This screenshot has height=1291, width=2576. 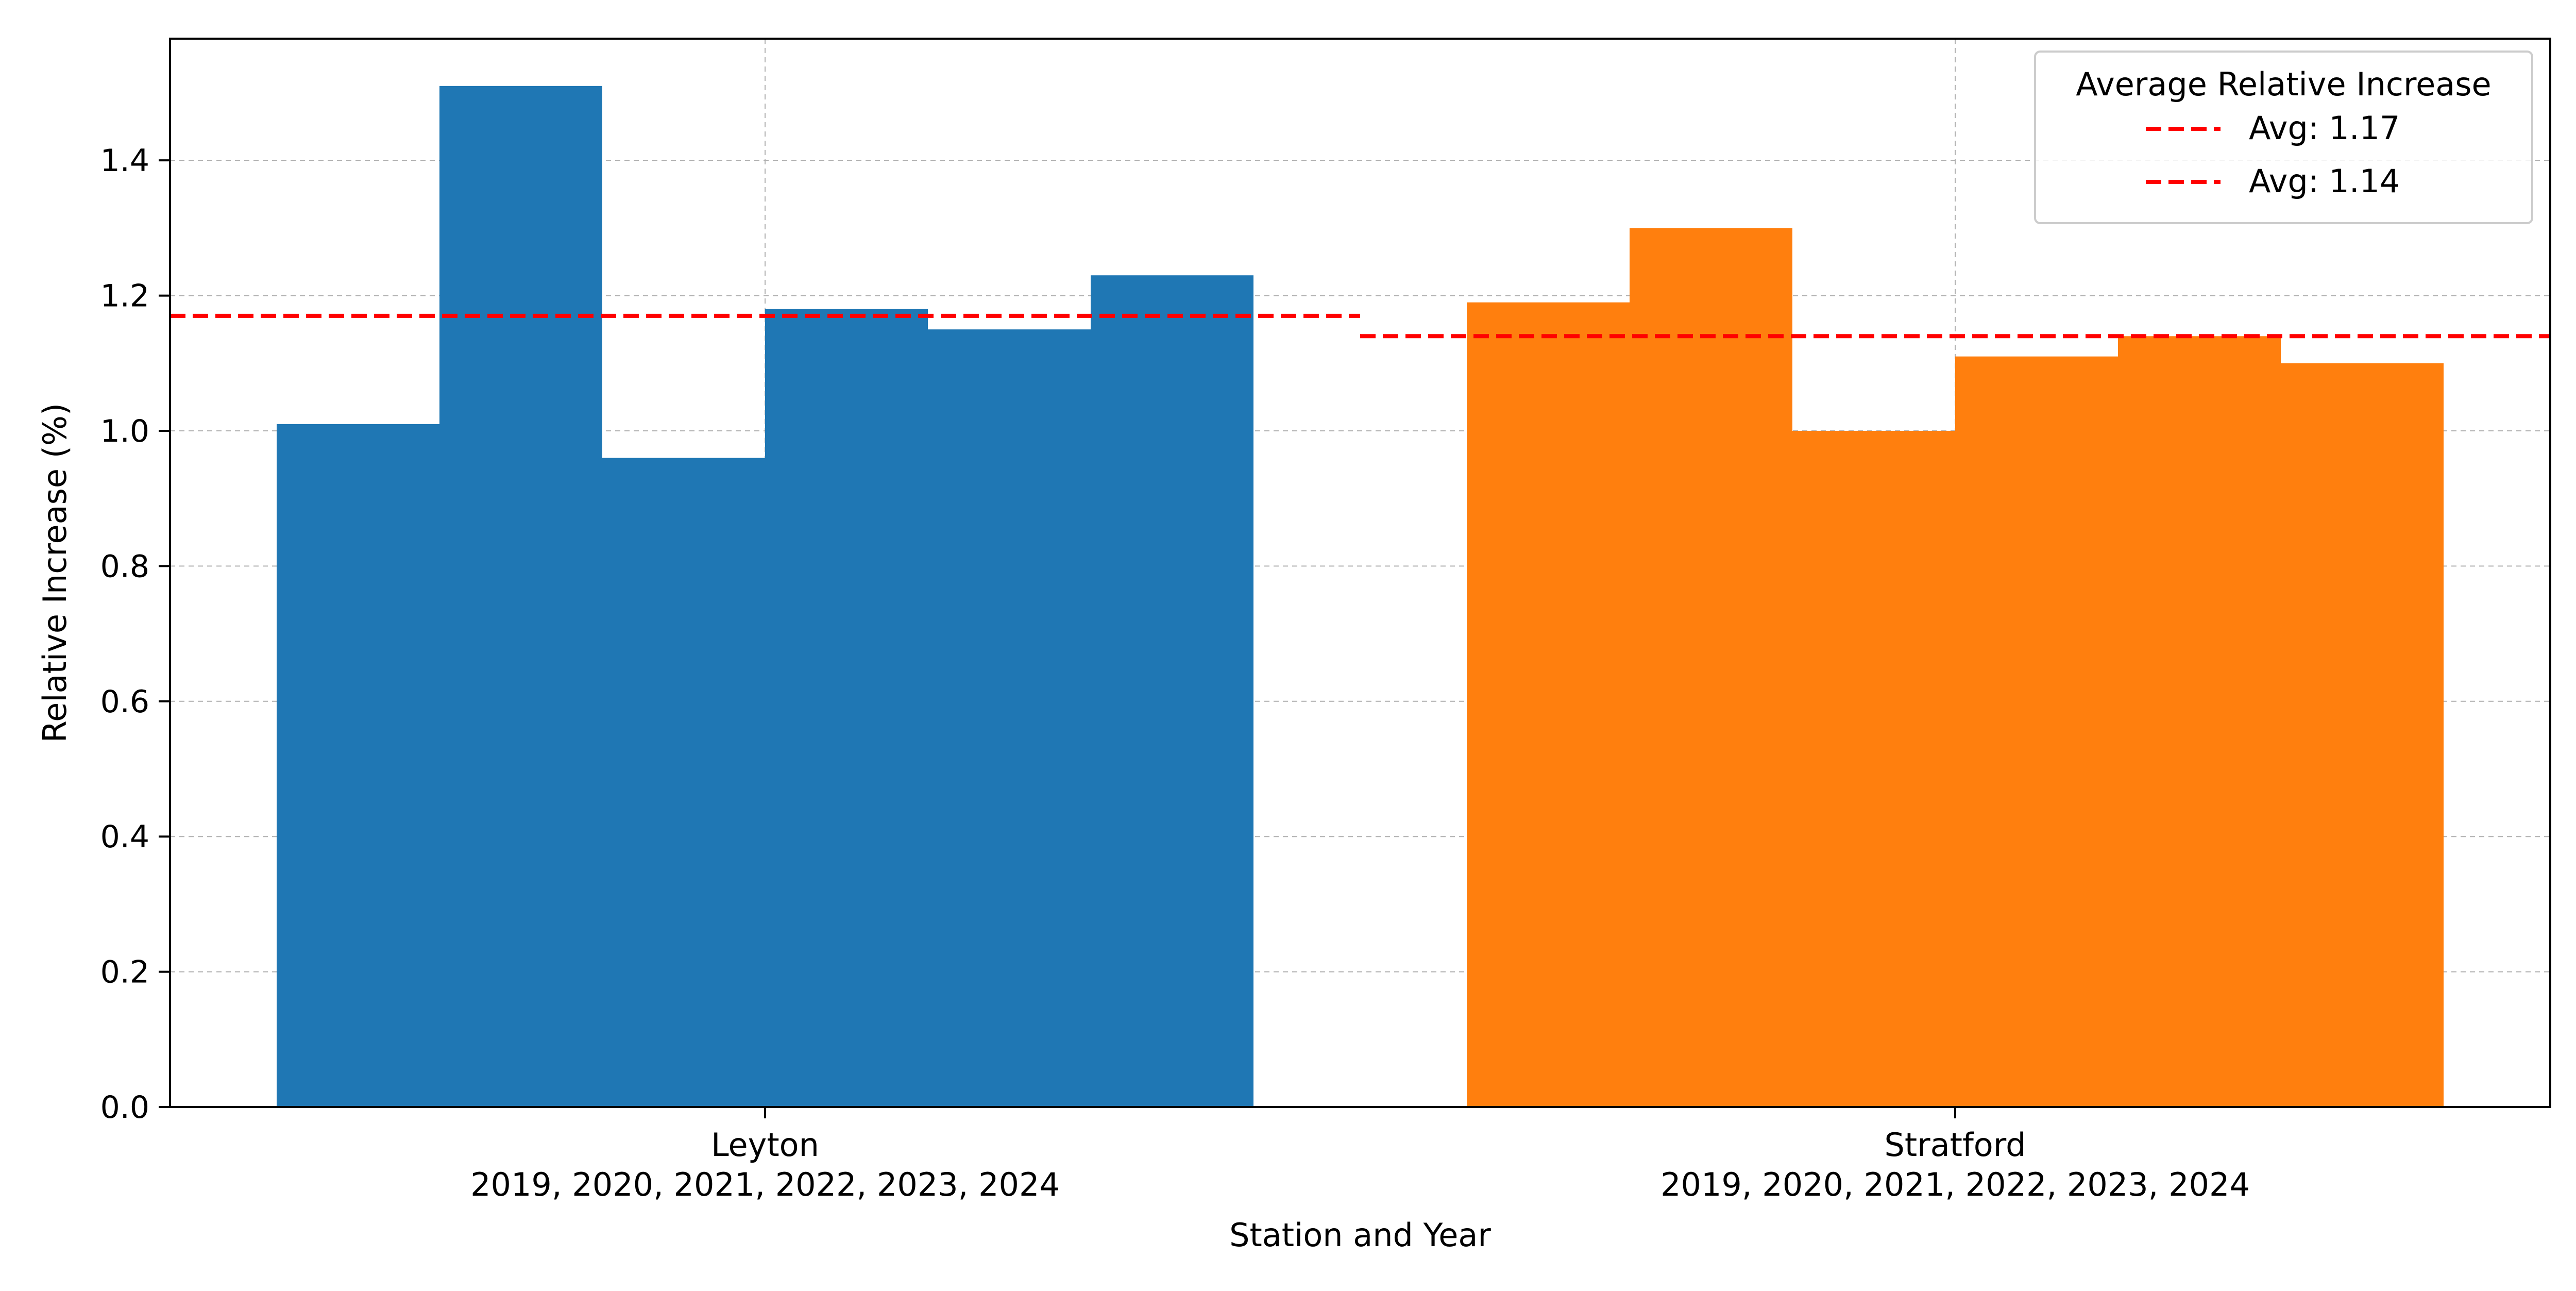 What do you see at coordinates (1955, 1145) in the screenshot?
I see `x-tick-label-station: Stratford` at bounding box center [1955, 1145].